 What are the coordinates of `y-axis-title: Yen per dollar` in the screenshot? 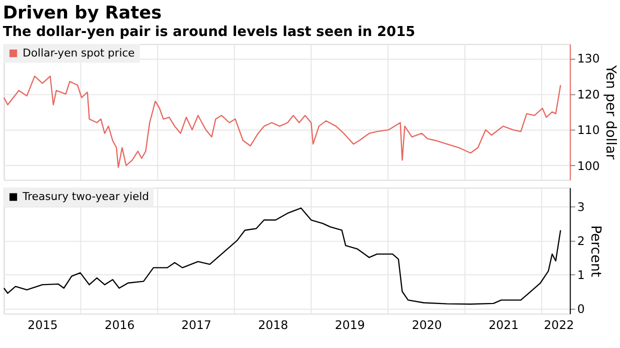 It's located at (610, 112).